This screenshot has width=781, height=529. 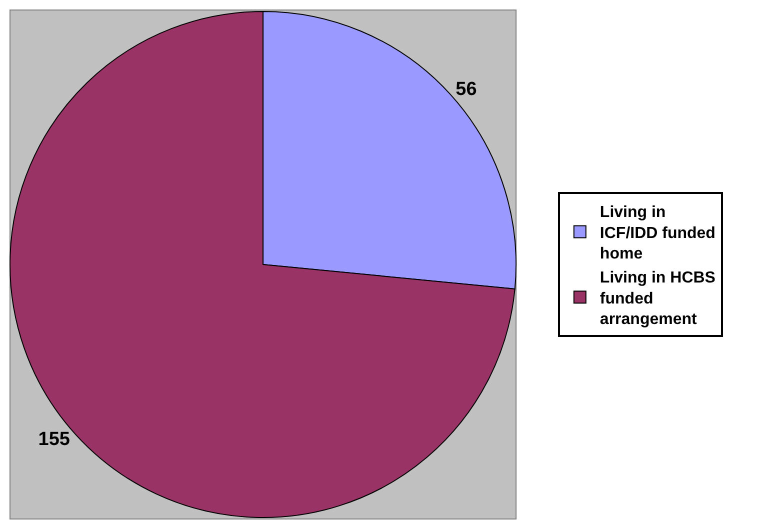 What do you see at coordinates (658, 233) in the screenshot?
I see `legend-label: Living in ICF/IDD funded home` at bounding box center [658, 233].